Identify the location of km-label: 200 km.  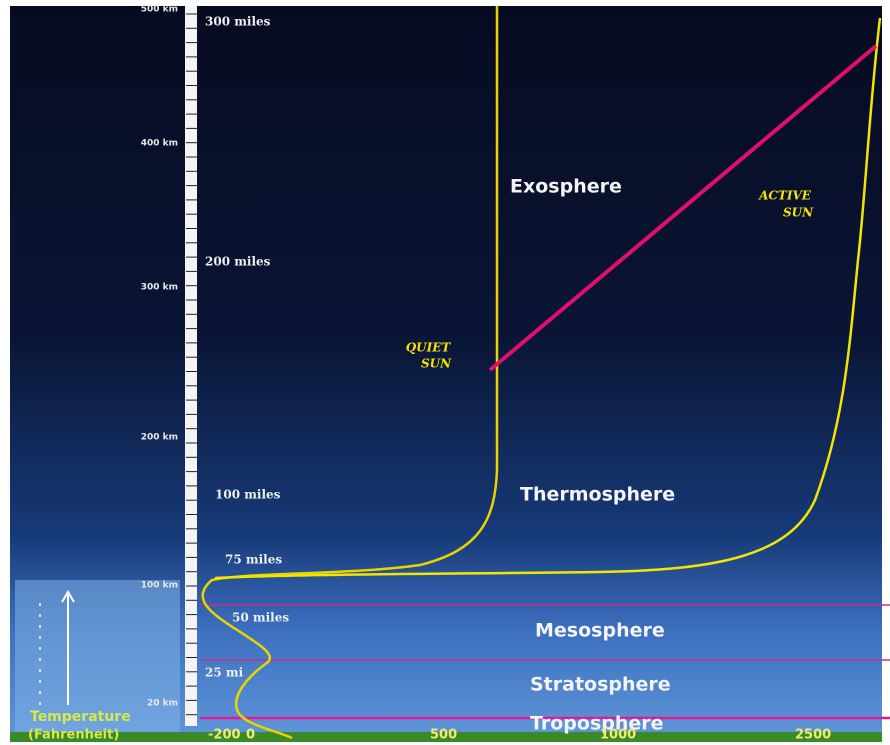
(159, 438).